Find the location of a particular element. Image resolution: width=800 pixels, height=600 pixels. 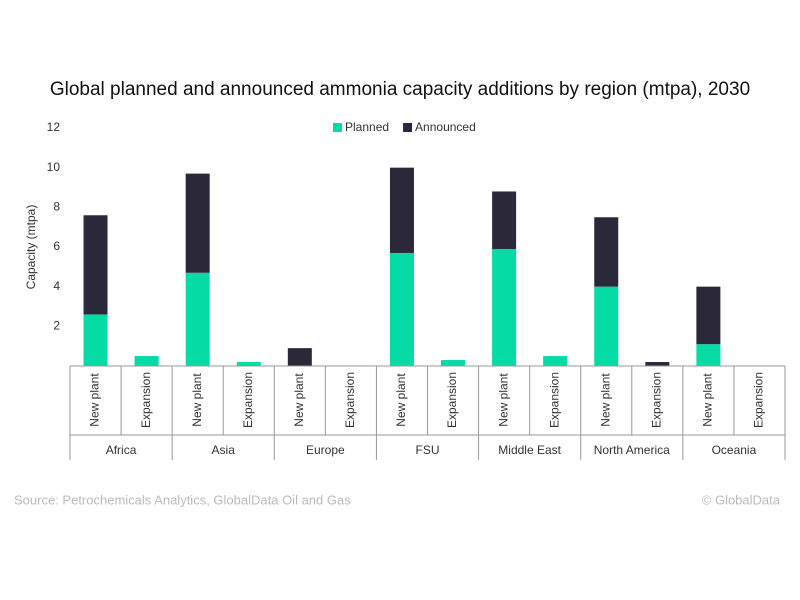

y-tick-label: 4 is located at coordinates (56, 286).